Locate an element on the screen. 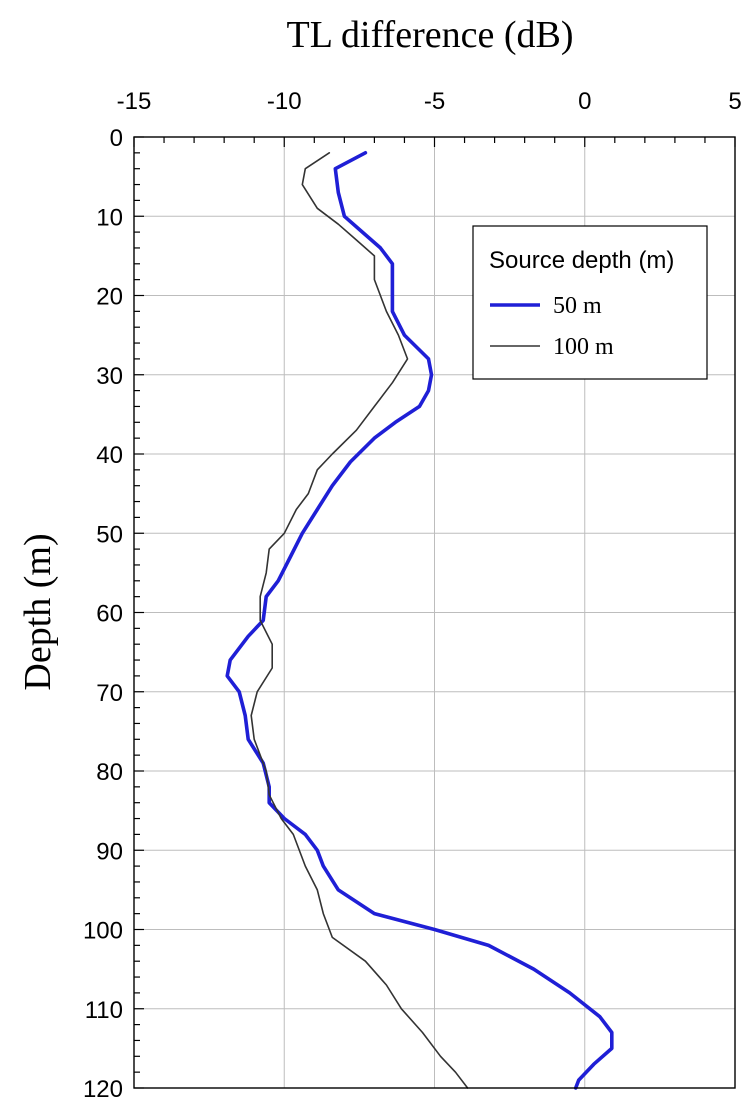 Image resolution: width=745 pixels, height=1107 pixels. x-tick-label: 0 is located at coordinates (584, 101).